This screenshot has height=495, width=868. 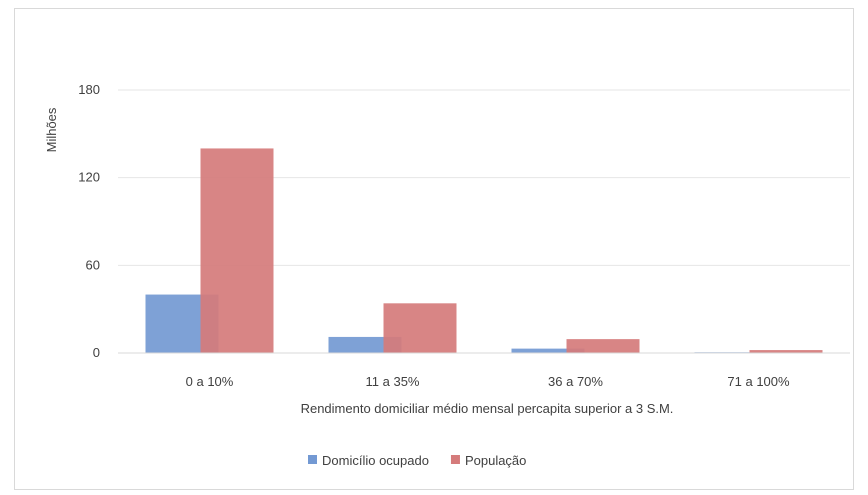 I want to click on x-tick-label: 71 a 100%, so click(x=758, y=381).